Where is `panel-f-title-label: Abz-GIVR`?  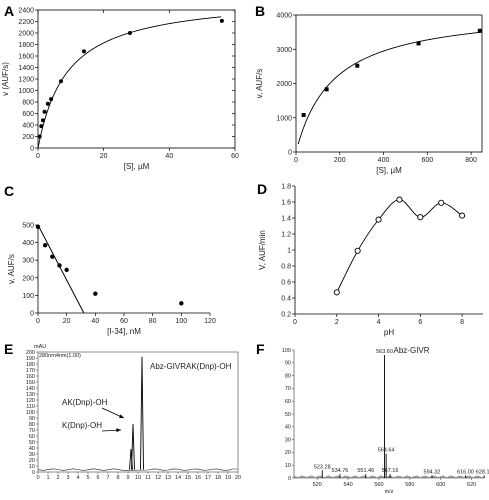 panel-f-title-label: Abz-GIVR is located at coordinates (412, 350).